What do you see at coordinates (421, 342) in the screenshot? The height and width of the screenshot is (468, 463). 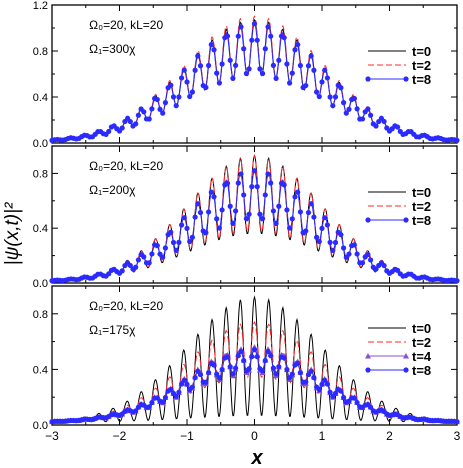 I see `legend-label: t=2` at bounding box center [421, 342].